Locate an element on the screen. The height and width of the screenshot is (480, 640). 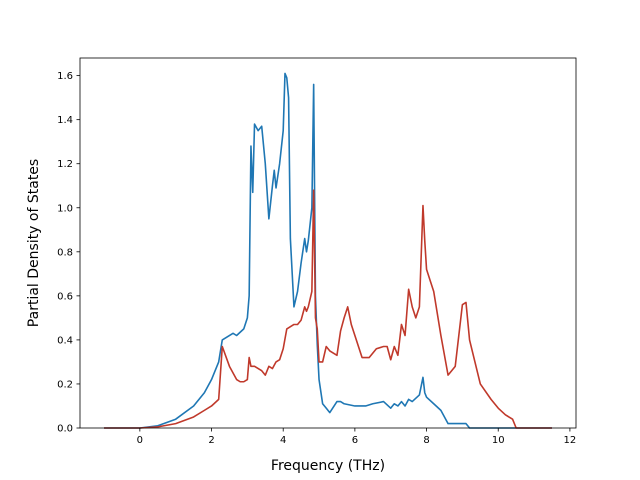
x-tick-label: 0 is located at coordinates (140, 440).